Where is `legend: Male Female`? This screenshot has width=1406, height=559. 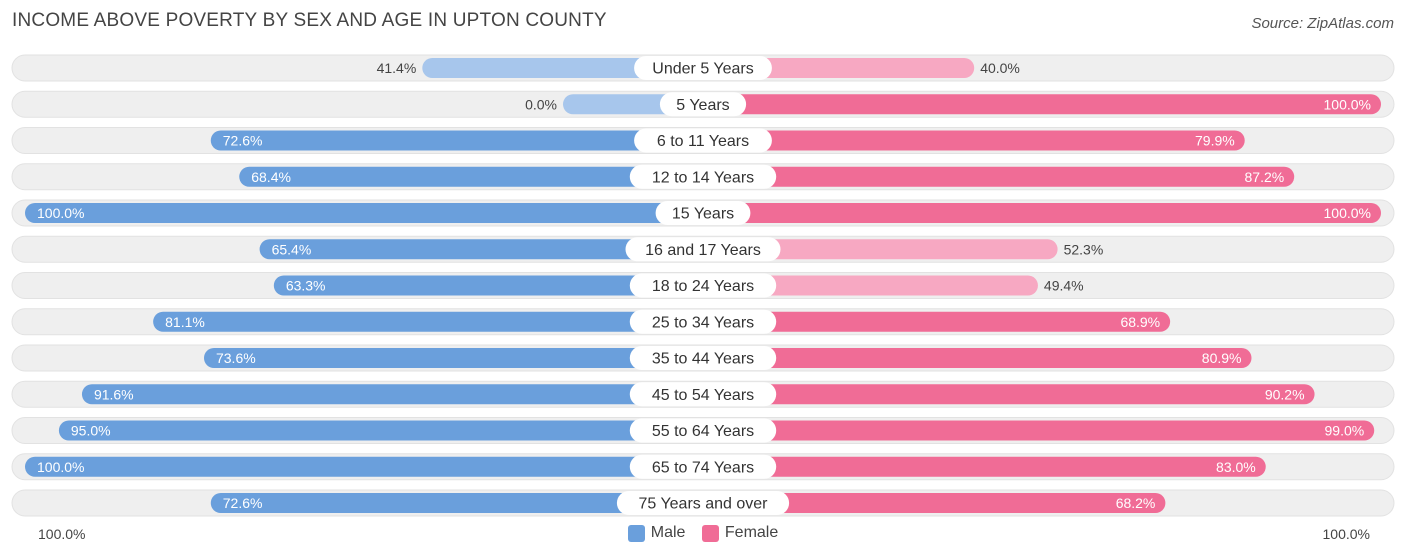 legend: Male Female is located at coordinates (703, 535).